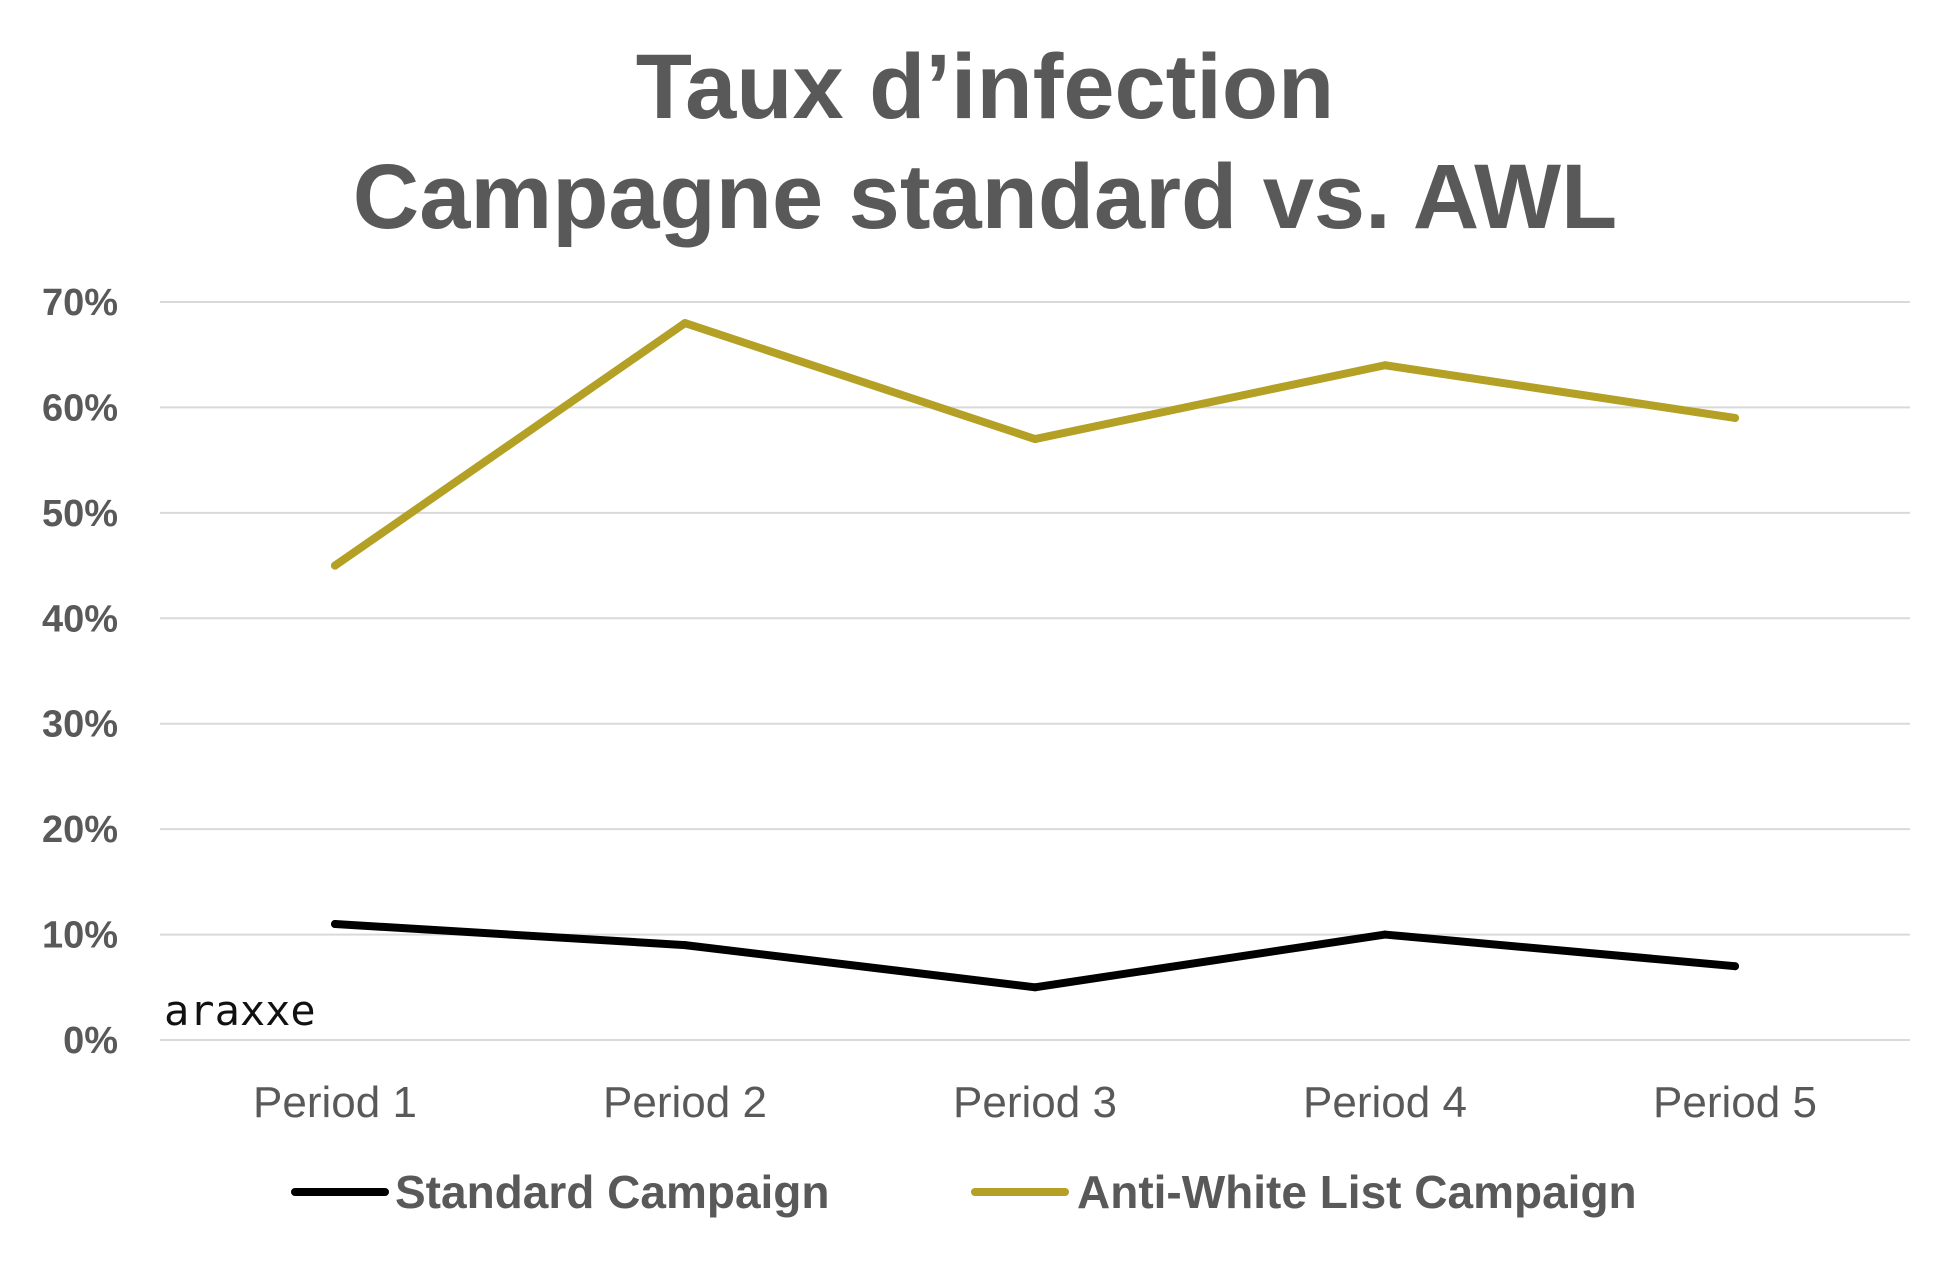  What do you see at coordinates (1357, 1192) in the screenshot?
I see `legend-label: Anti-White List Campaign` at bounding box center [1357, 1192].